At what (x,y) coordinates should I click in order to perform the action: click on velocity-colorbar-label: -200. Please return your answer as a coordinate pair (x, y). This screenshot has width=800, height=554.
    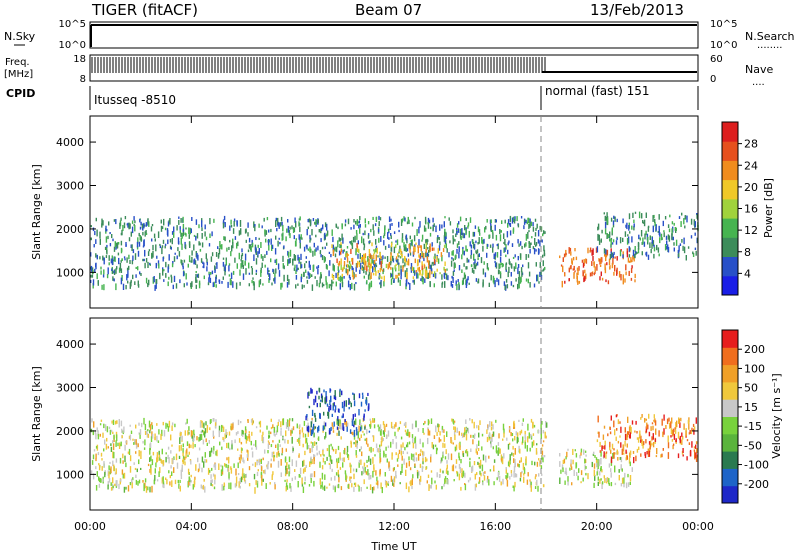
    Looking at the image, I should click on (756, 484).